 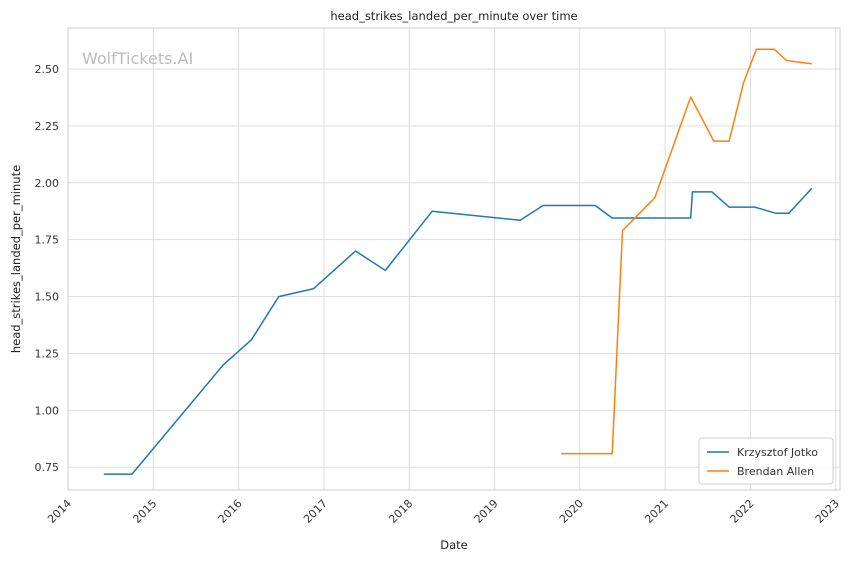 I want to click on y-tick-label: 2.25, so click(x=47, y=126).